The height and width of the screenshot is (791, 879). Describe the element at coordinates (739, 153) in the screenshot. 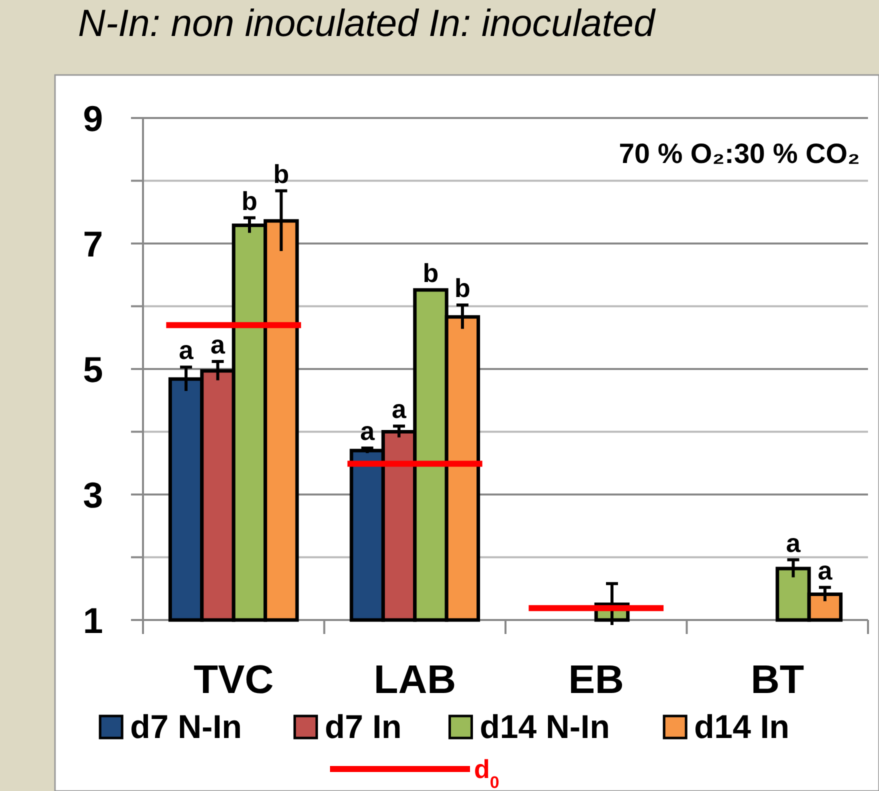

I see `annotation: 70 % O₂:30 % CO₂` at that location.